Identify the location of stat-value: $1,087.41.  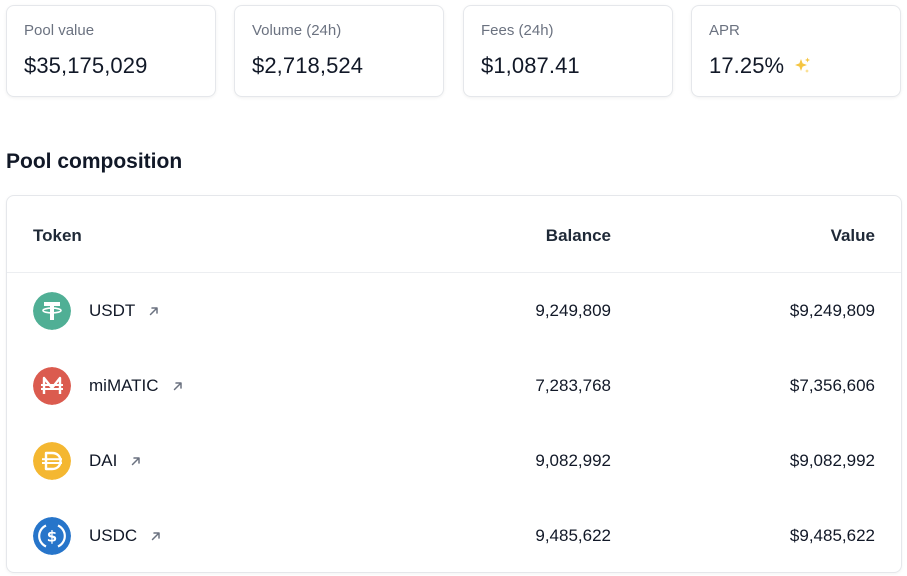
(530, 66).